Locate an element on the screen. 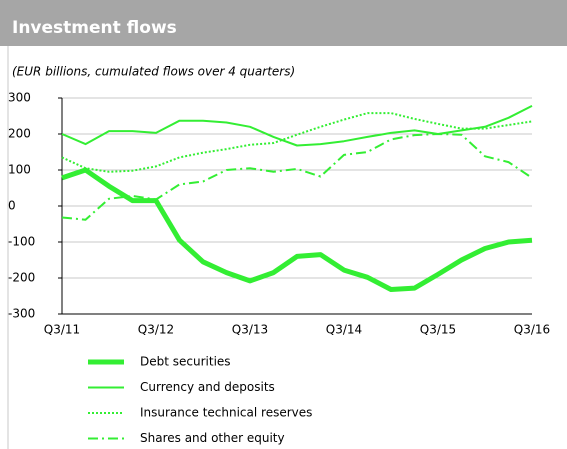 Image resolution: width=567 pixels, height=449 pixels. y-tick-label: 200 is located at coordinates (19, 134).